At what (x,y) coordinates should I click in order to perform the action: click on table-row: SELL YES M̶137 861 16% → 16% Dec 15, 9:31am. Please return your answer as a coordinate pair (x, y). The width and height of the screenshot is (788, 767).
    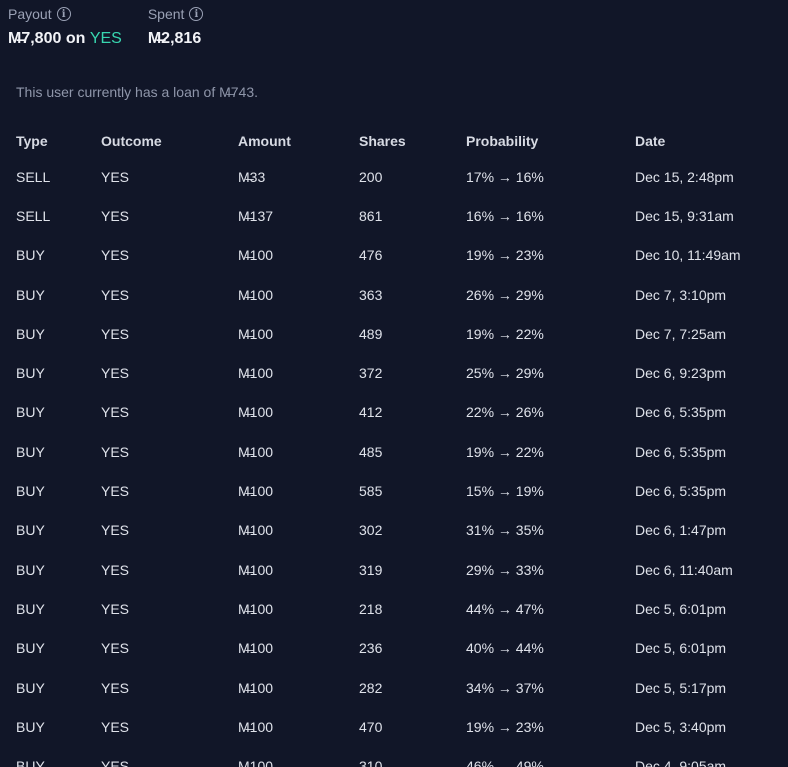
    Looking at the image, I should click on (400, 215).